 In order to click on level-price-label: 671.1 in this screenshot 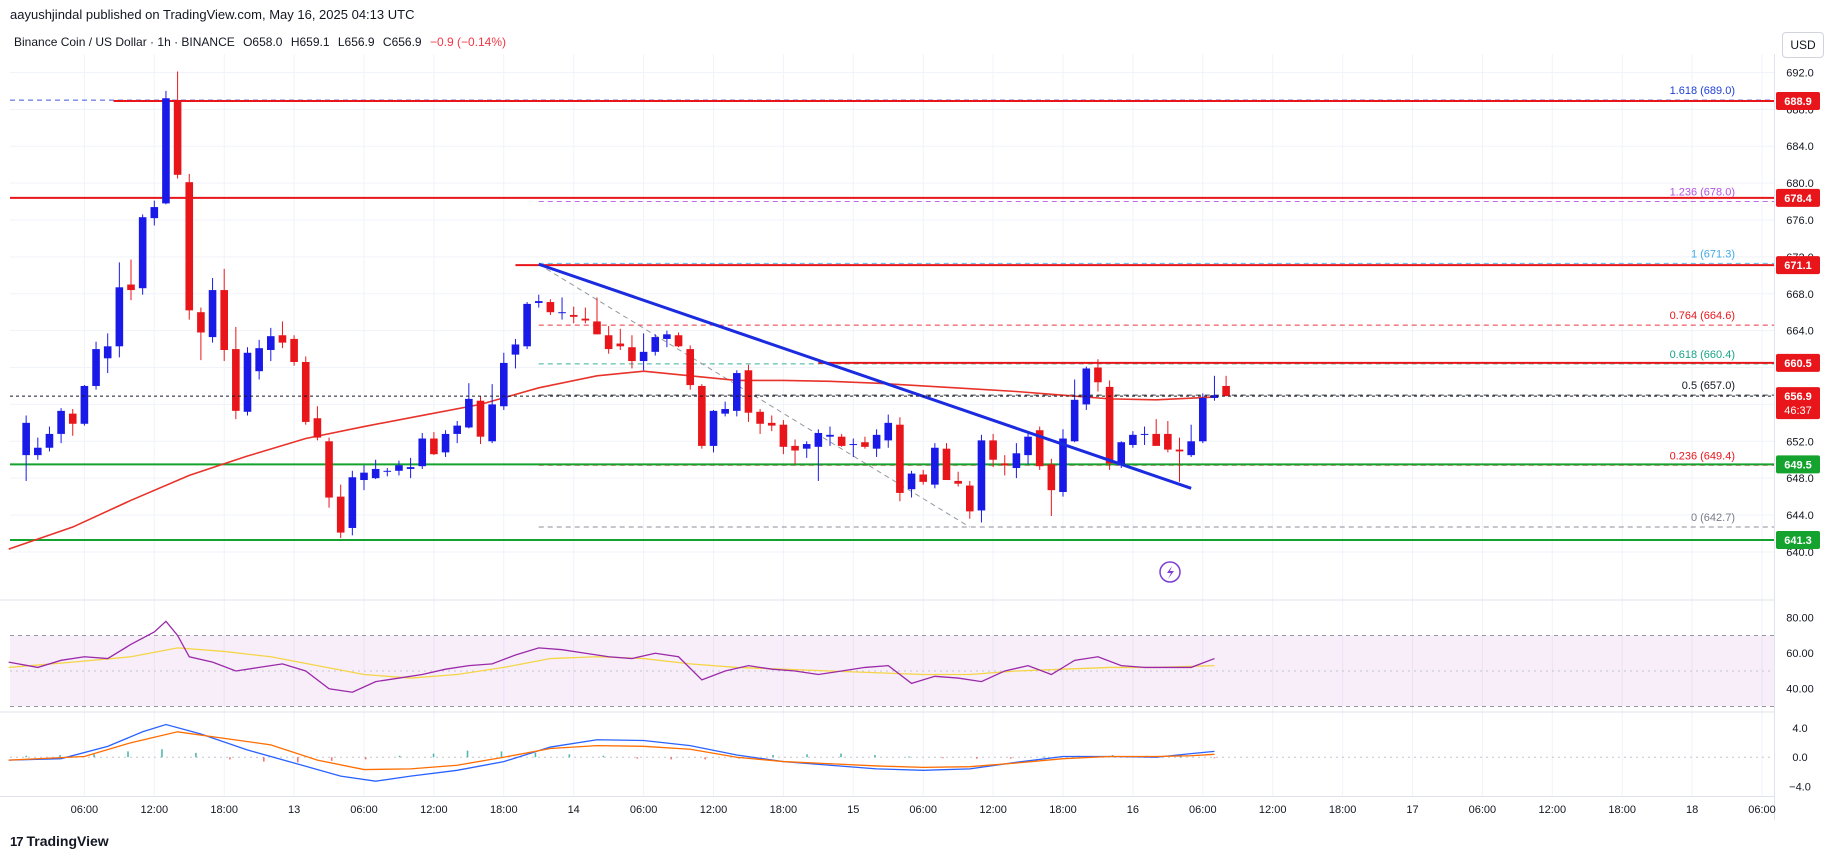, I will do `click(1798, 266)`.